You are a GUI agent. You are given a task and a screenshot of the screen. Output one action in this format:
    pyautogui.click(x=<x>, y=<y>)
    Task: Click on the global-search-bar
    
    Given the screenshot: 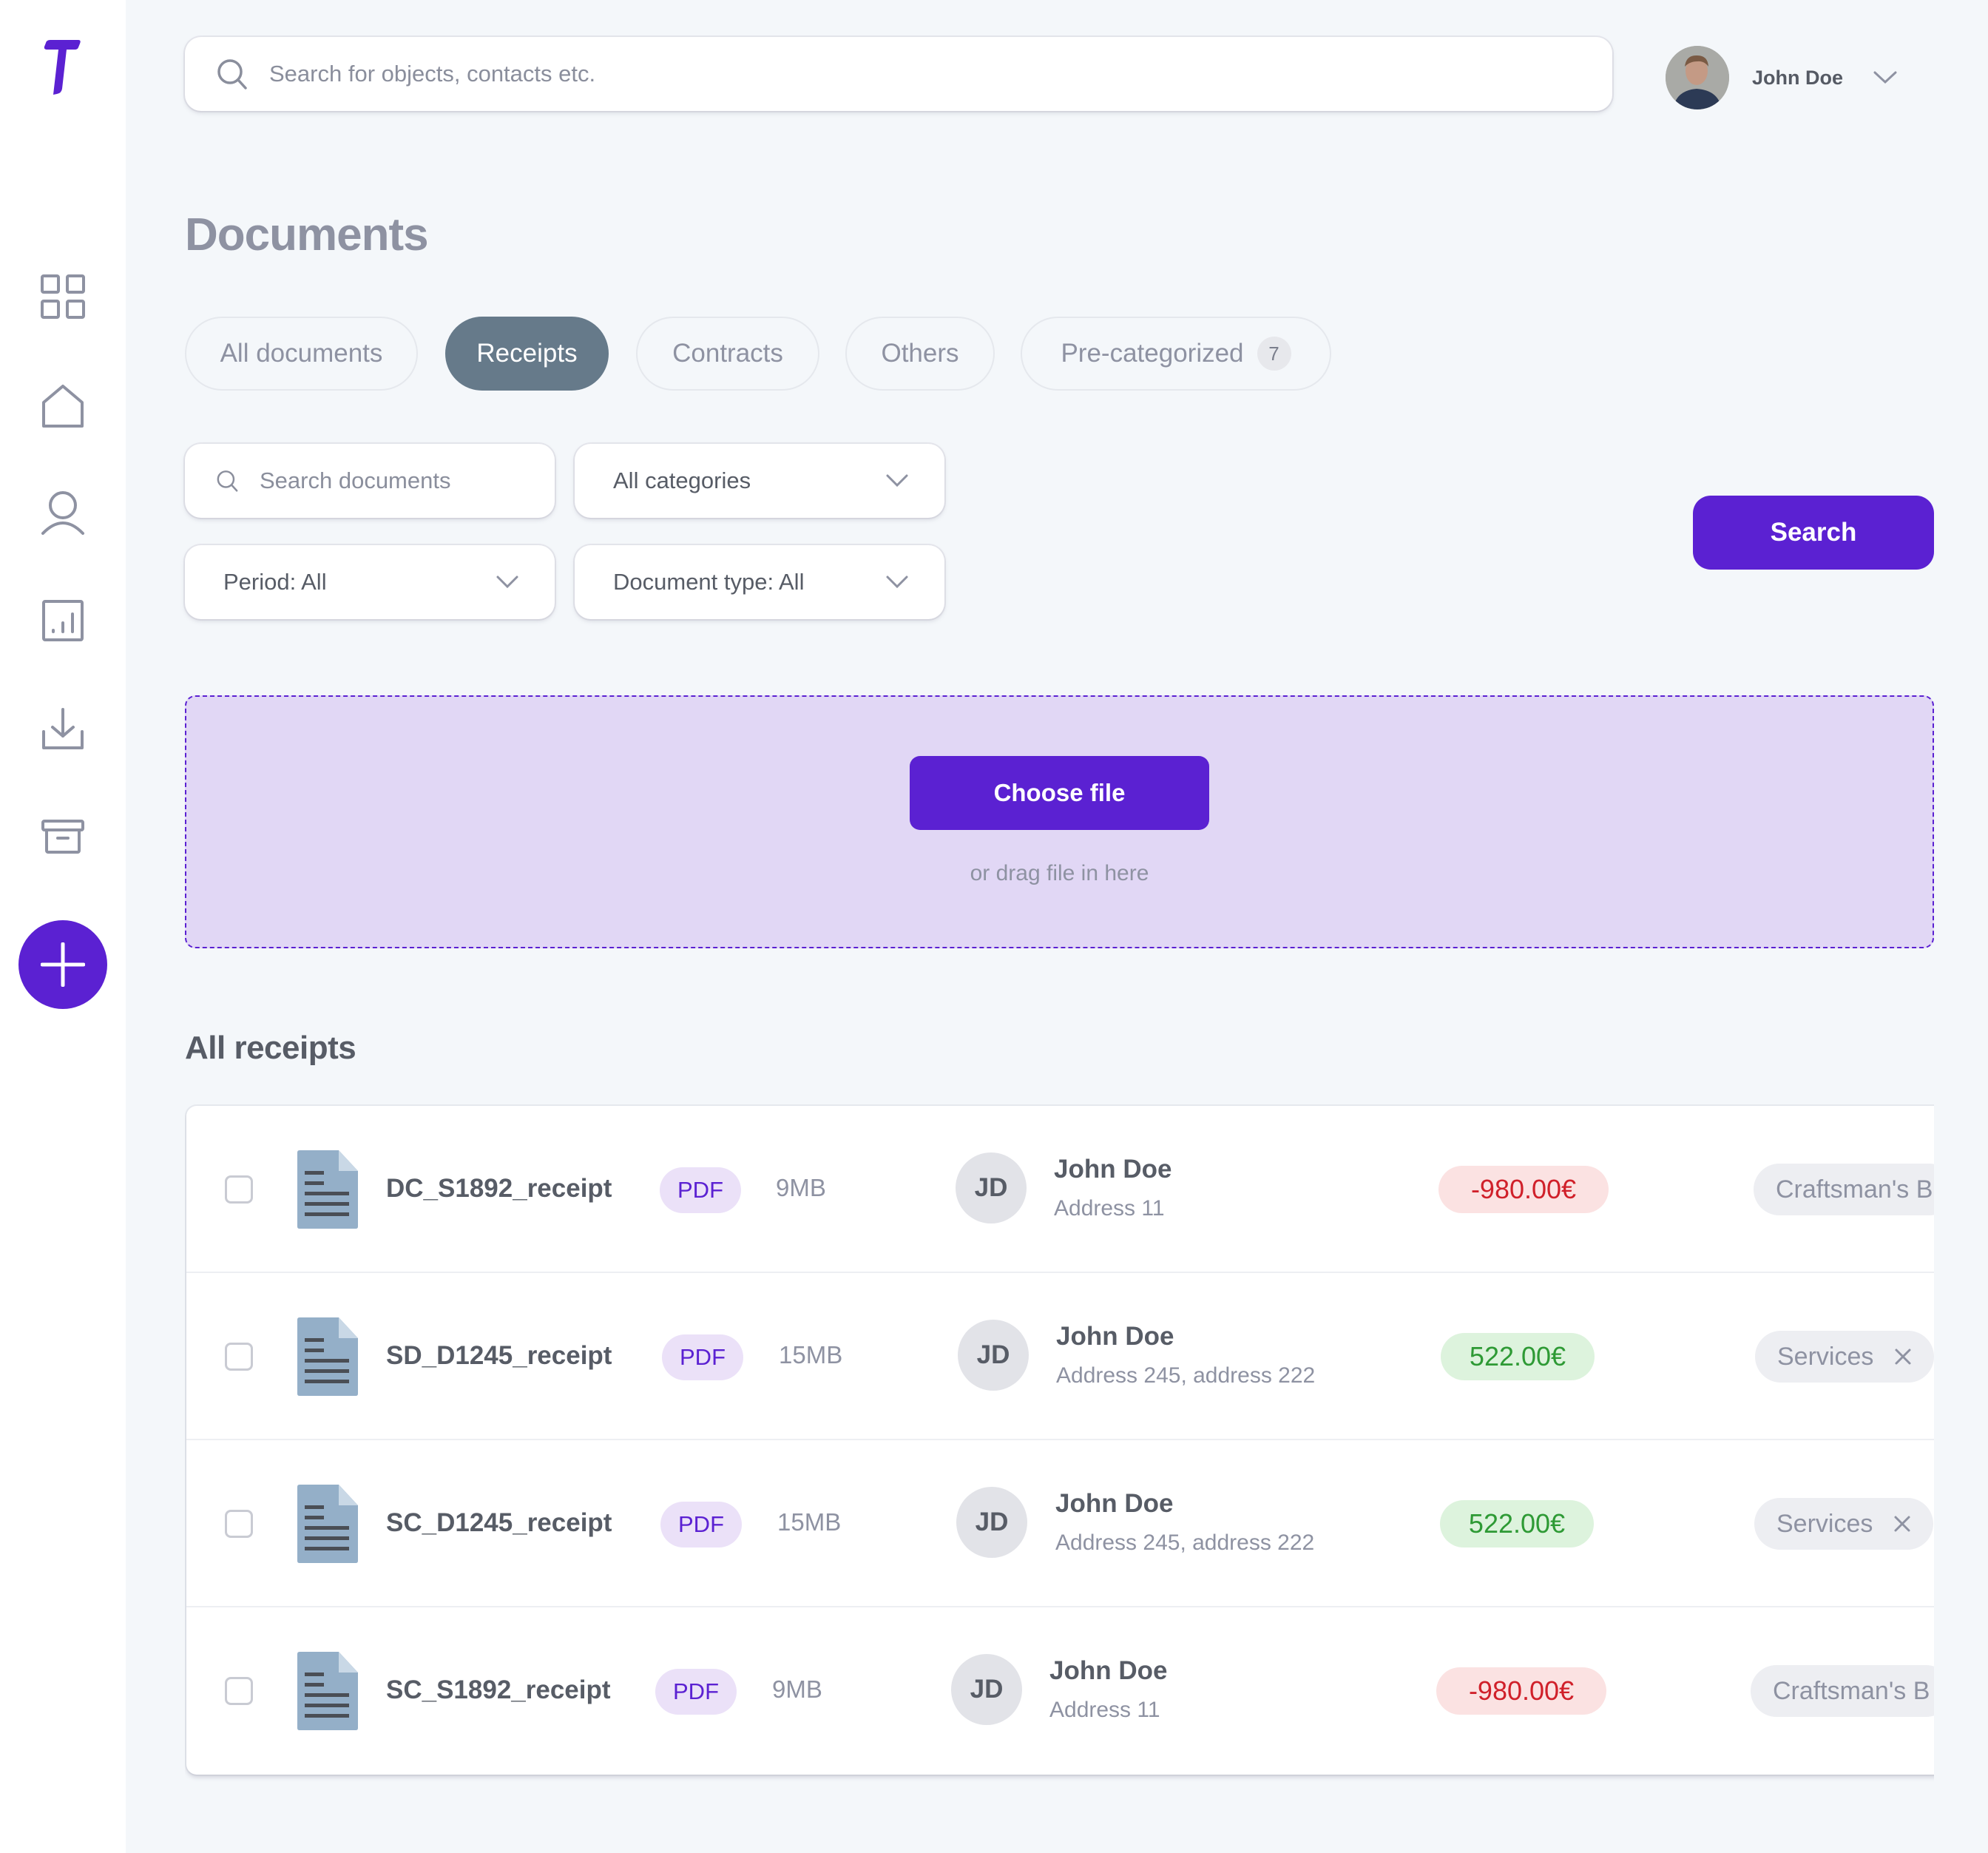 What is the action you would take?
    pyautogui.click(x=899, y=74)
    